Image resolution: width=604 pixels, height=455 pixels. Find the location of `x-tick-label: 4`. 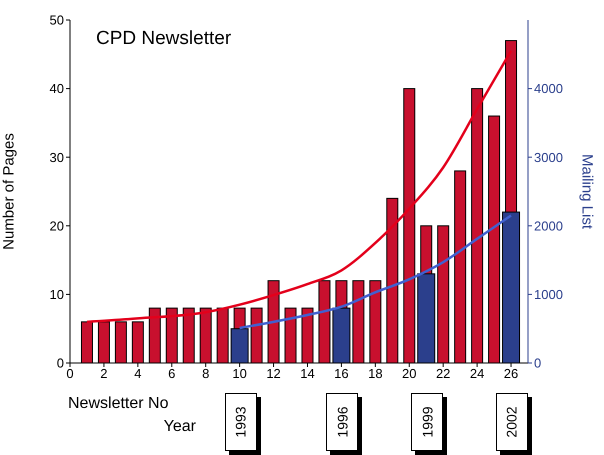

x-tick-label: 4 is located at coordinates (138, 374).